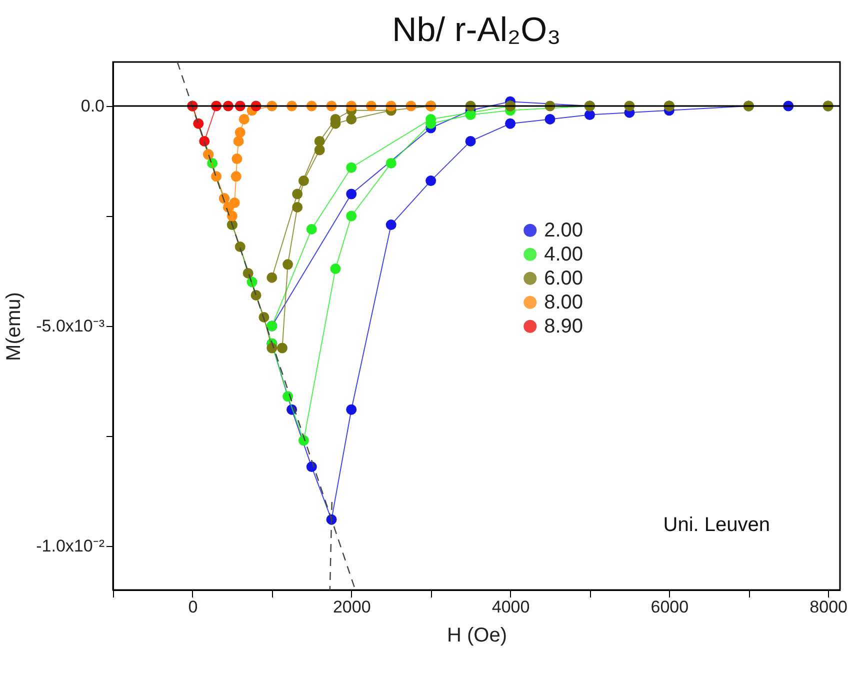 Image resolution: width=855 pixels, height=674 pixels. Describe the element at coordinates (476, 30) in the screenshot. I see `chart-title: Nb/ r-Al₂O₃` at that location.